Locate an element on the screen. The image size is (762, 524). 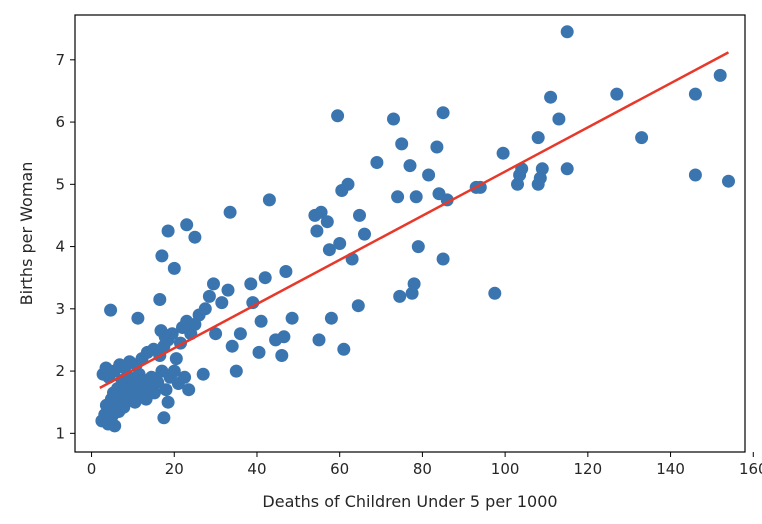
x-axis-ticks: 0 20 40 60 80 100 120 140 160 is located at coordinates (424, 465).